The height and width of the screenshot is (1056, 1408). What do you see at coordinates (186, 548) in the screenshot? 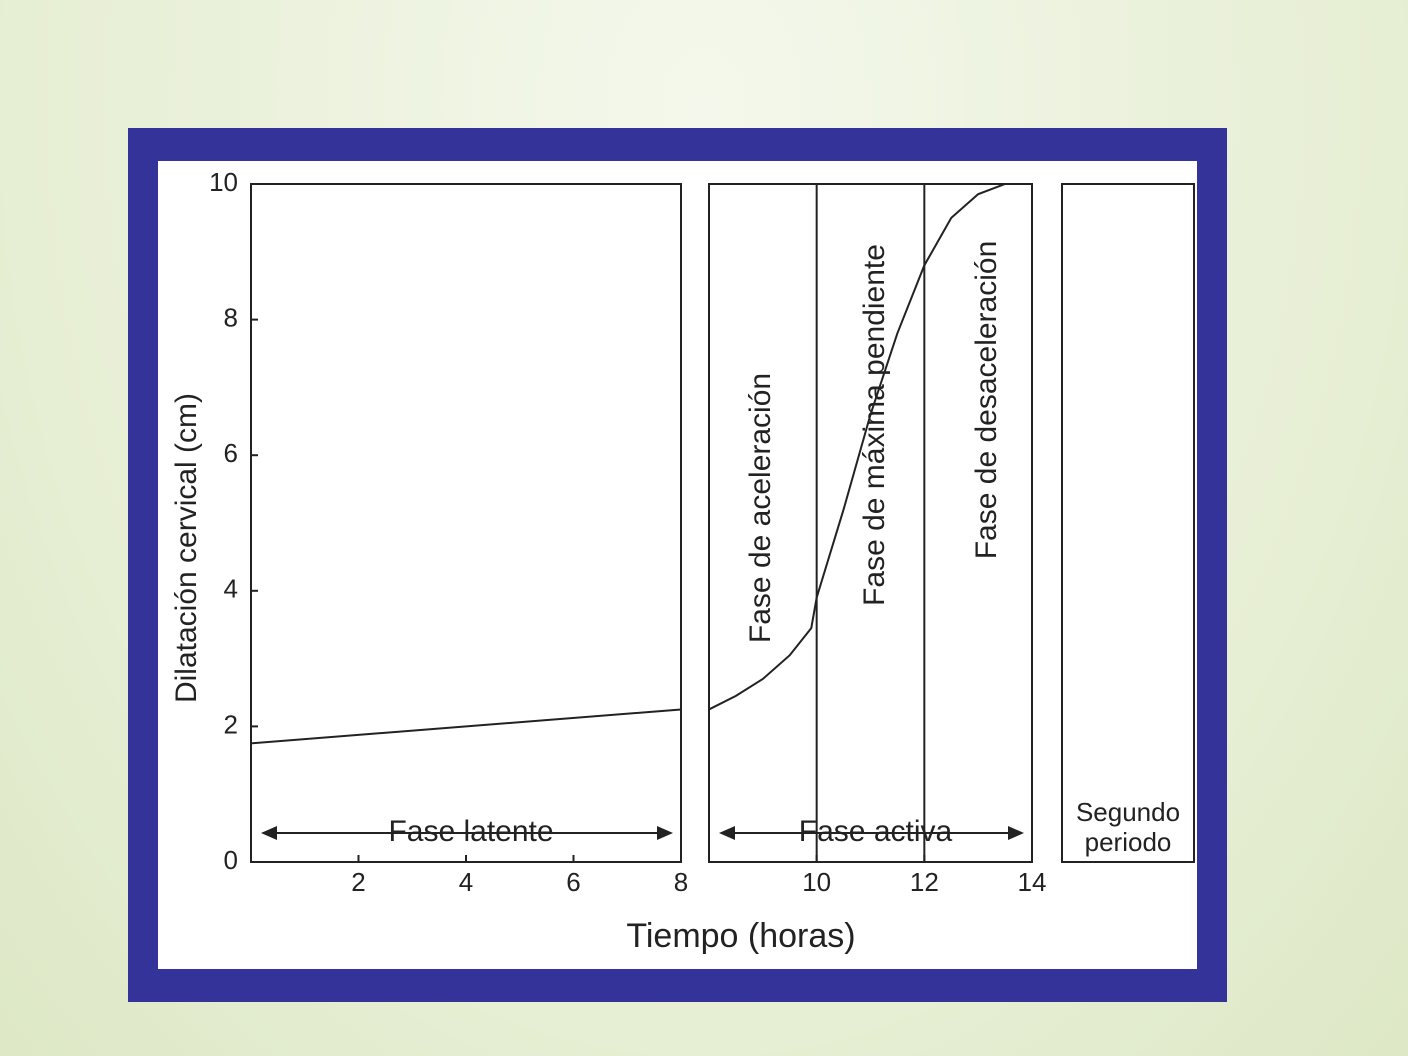
I see `y-axis-label: Dilatación cervical (cm)` at bounding box center [186, 548].